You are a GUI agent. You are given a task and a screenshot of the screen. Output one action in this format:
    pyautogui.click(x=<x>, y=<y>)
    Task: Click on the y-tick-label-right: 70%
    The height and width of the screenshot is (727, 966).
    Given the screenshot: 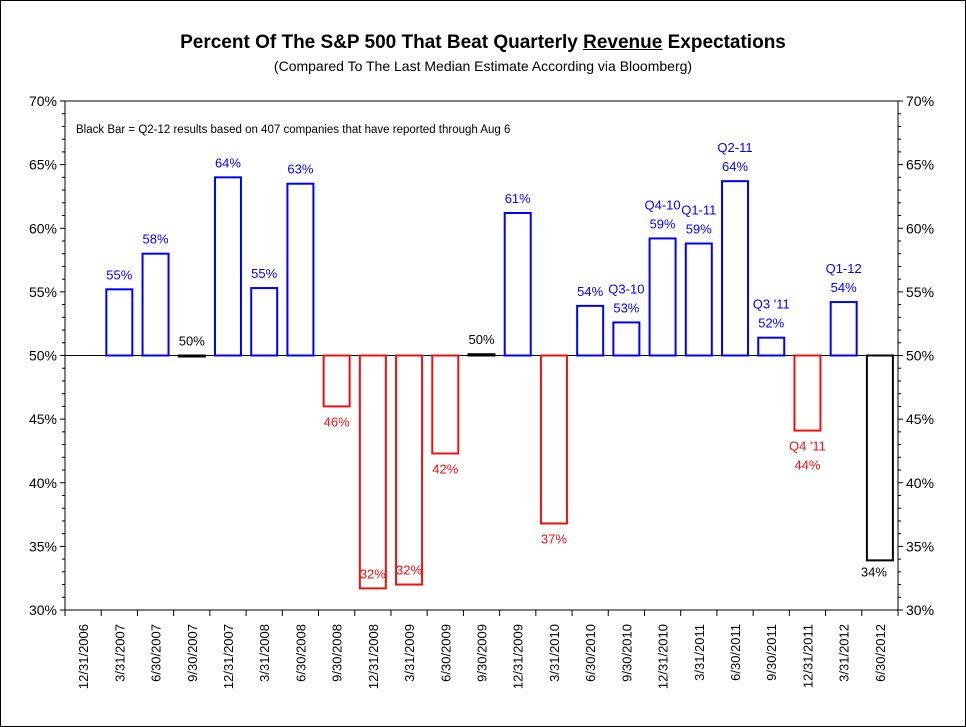 What is the action you would take?
    pyautogui.click(x=920, y=101)
    